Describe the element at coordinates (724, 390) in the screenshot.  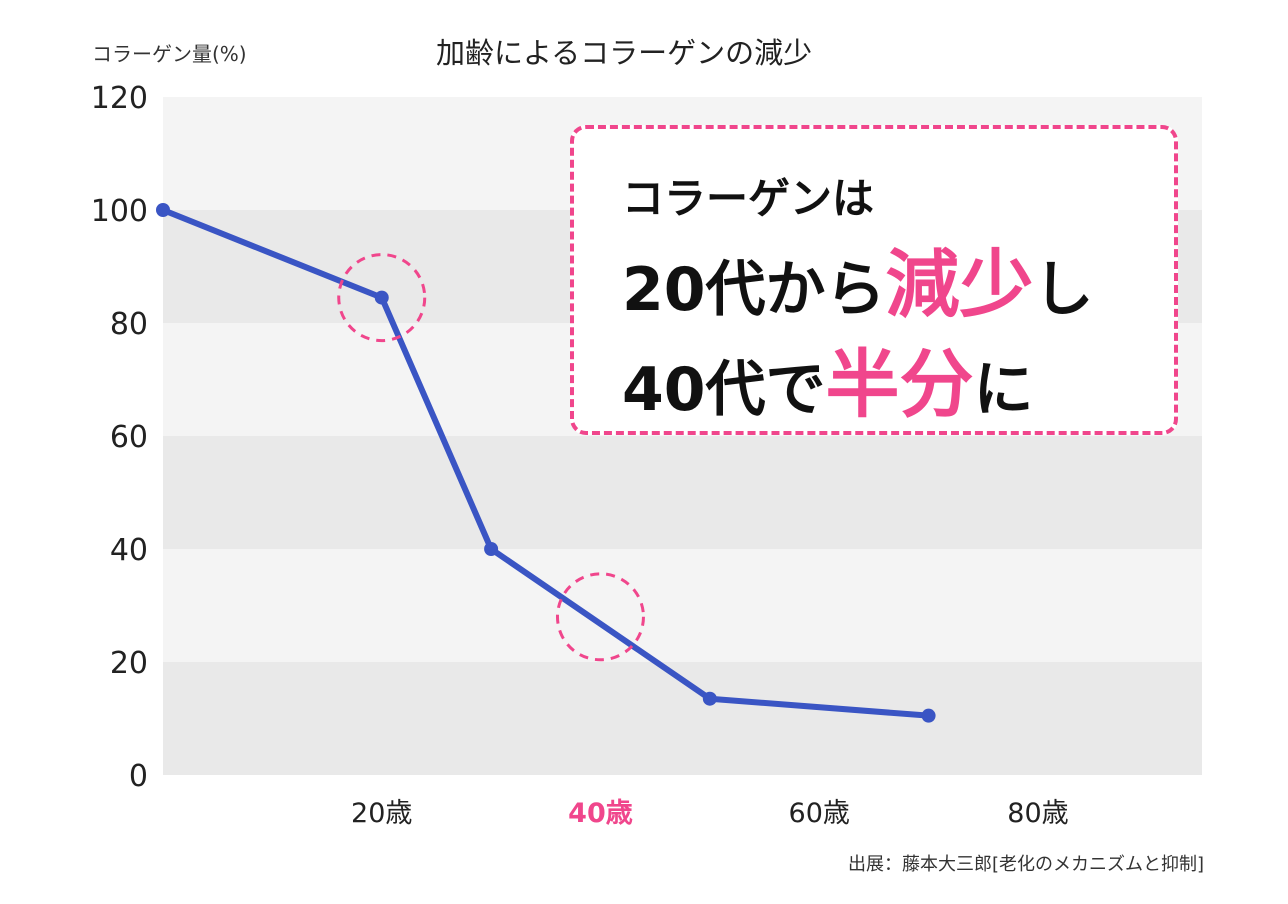
I see `callout-text: 40代で` at that location.